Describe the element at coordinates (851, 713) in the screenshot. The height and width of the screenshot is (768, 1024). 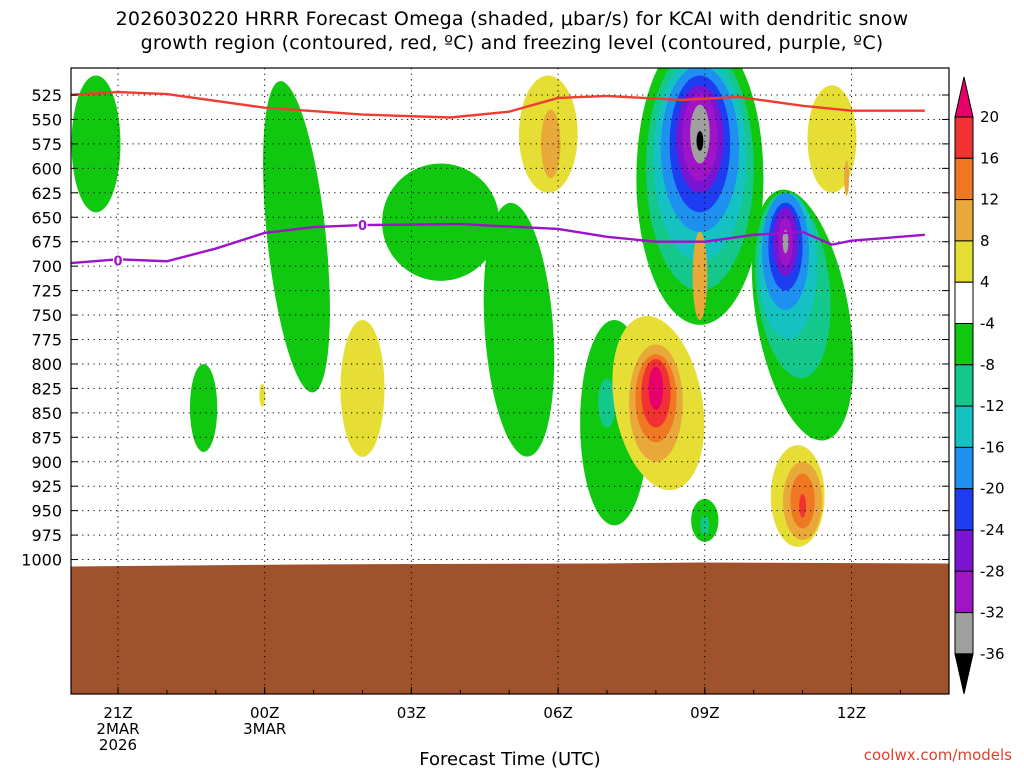
I see `xtick-label-5-0: 12Z` at that location.